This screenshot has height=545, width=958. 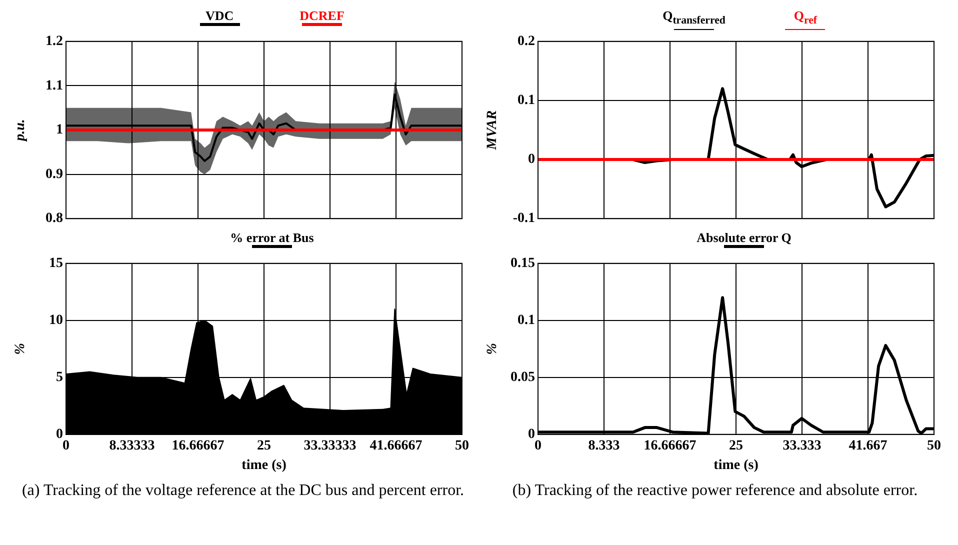 I want to click on y-tick-label: 15, so click(x=56, y=264).